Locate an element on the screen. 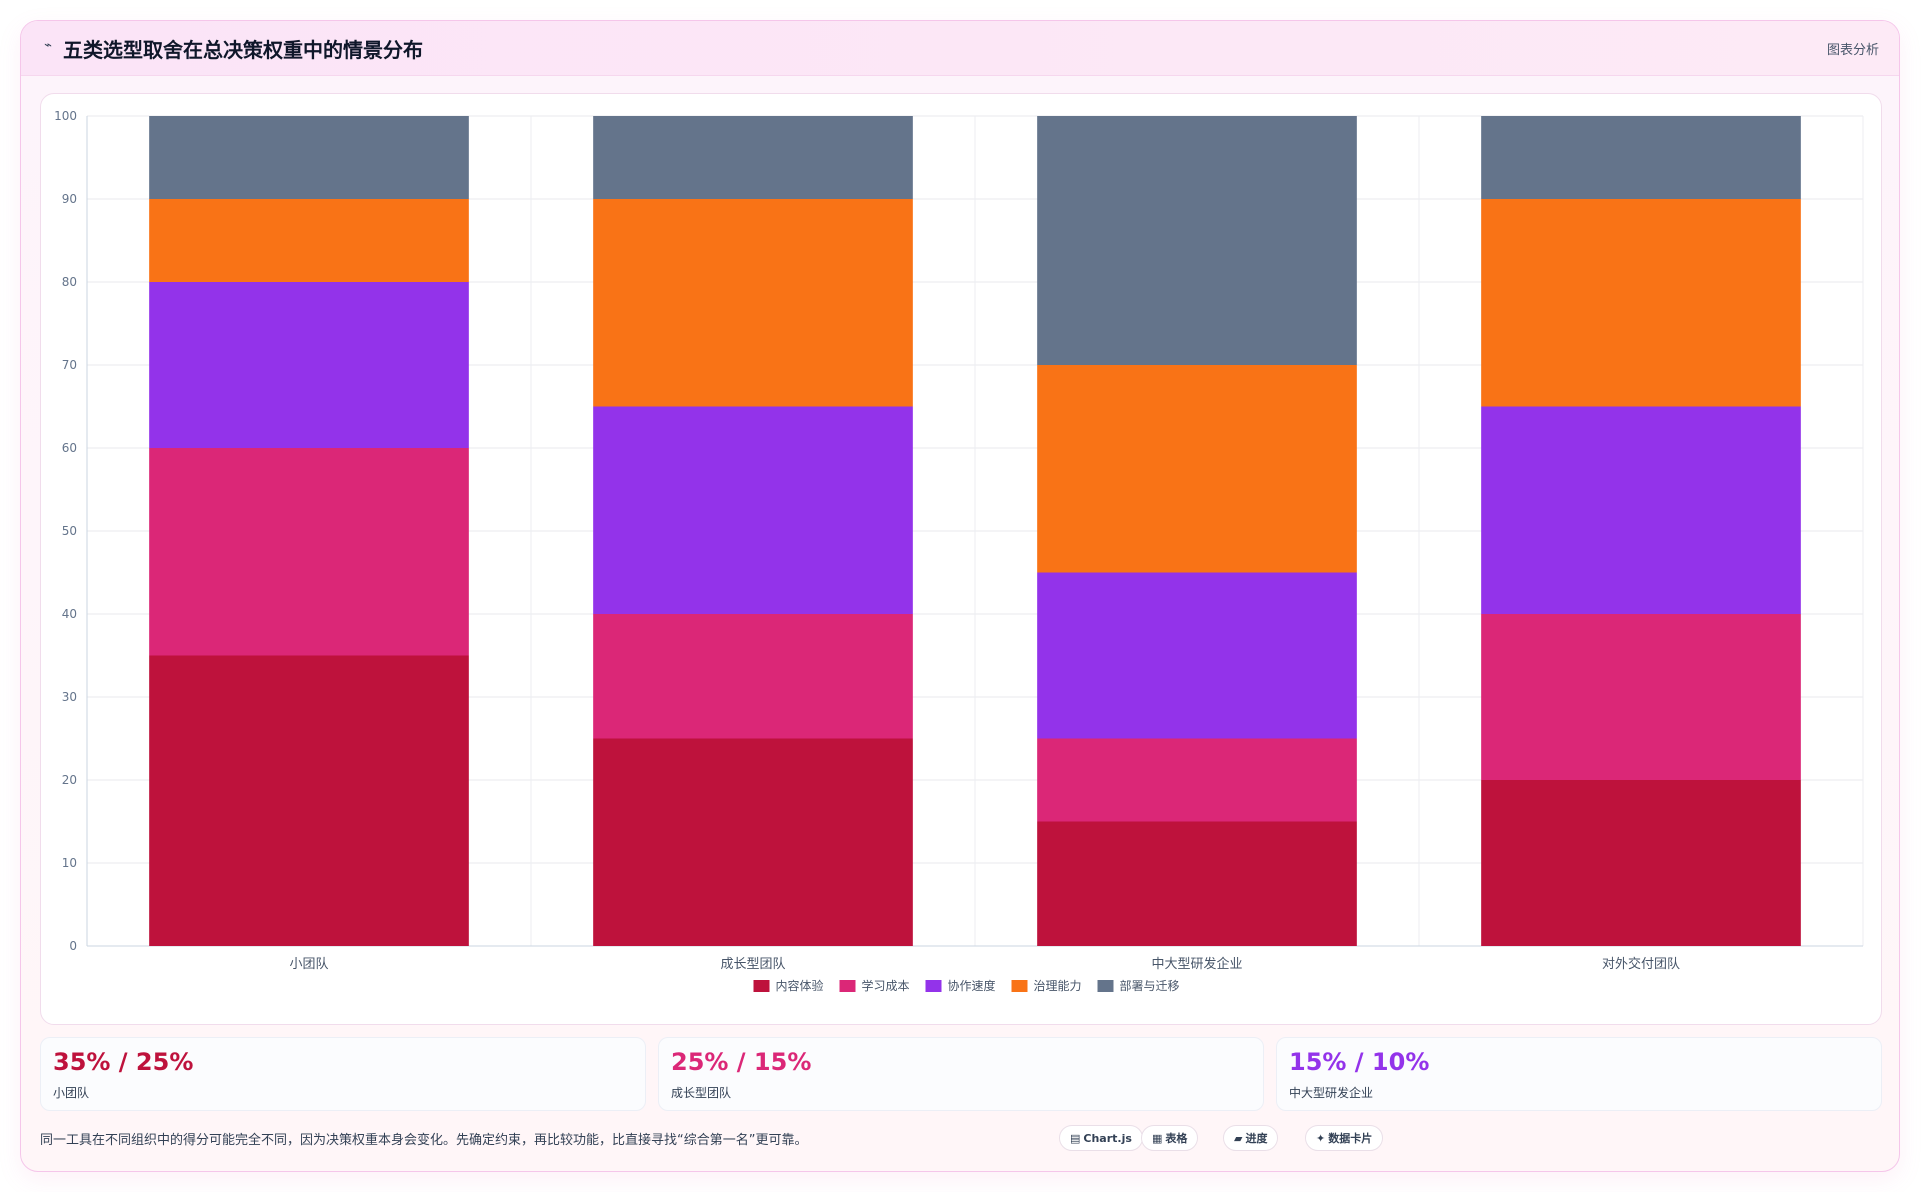 The height and width of the screenshot is (1192, 1921). stat-value: 15% / 10% is located at coordinates (1359, 1062).